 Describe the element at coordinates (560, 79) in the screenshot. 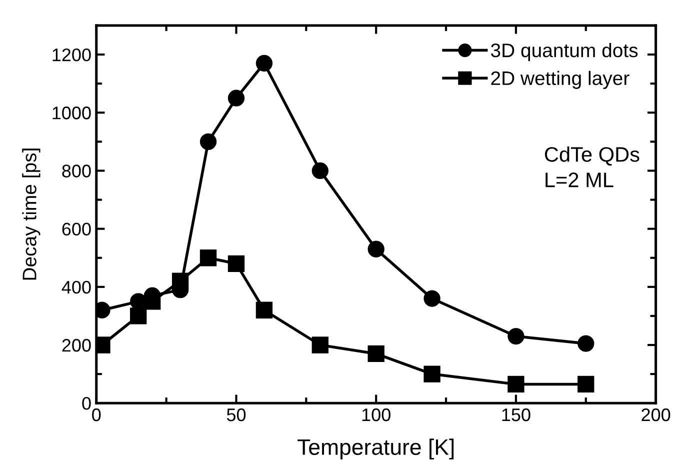

I see `legend-label: 2D wetting layer` at that location.